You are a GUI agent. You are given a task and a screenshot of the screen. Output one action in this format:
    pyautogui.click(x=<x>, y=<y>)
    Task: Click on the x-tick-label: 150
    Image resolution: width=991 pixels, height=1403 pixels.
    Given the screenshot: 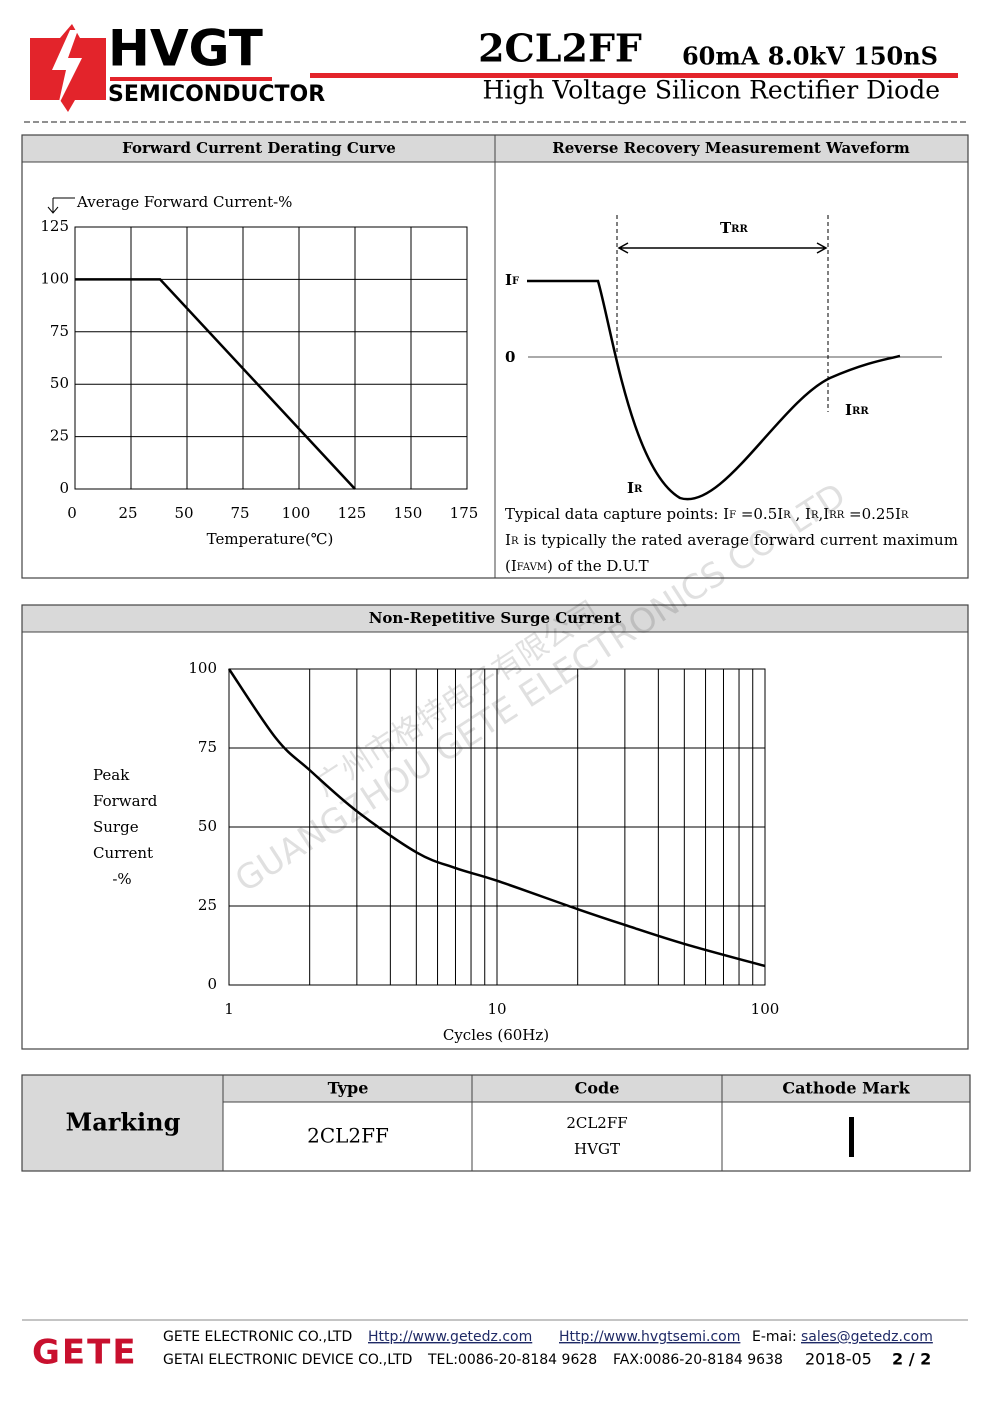 What is the action you would take?
    pyautogui.click(x=408, y=513)
    